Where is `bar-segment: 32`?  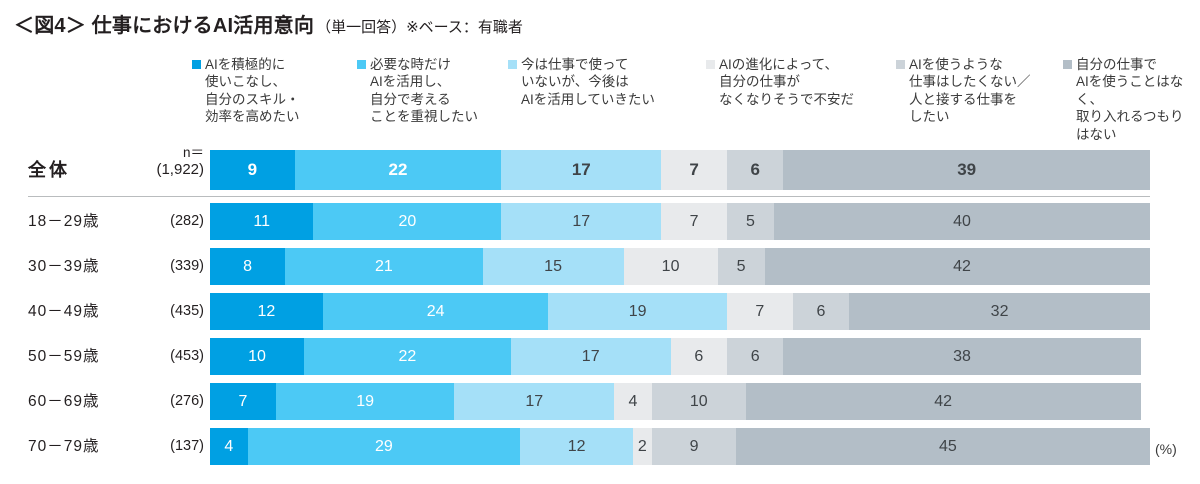 bar-segment: 32 is located at coordinates (999, 311).